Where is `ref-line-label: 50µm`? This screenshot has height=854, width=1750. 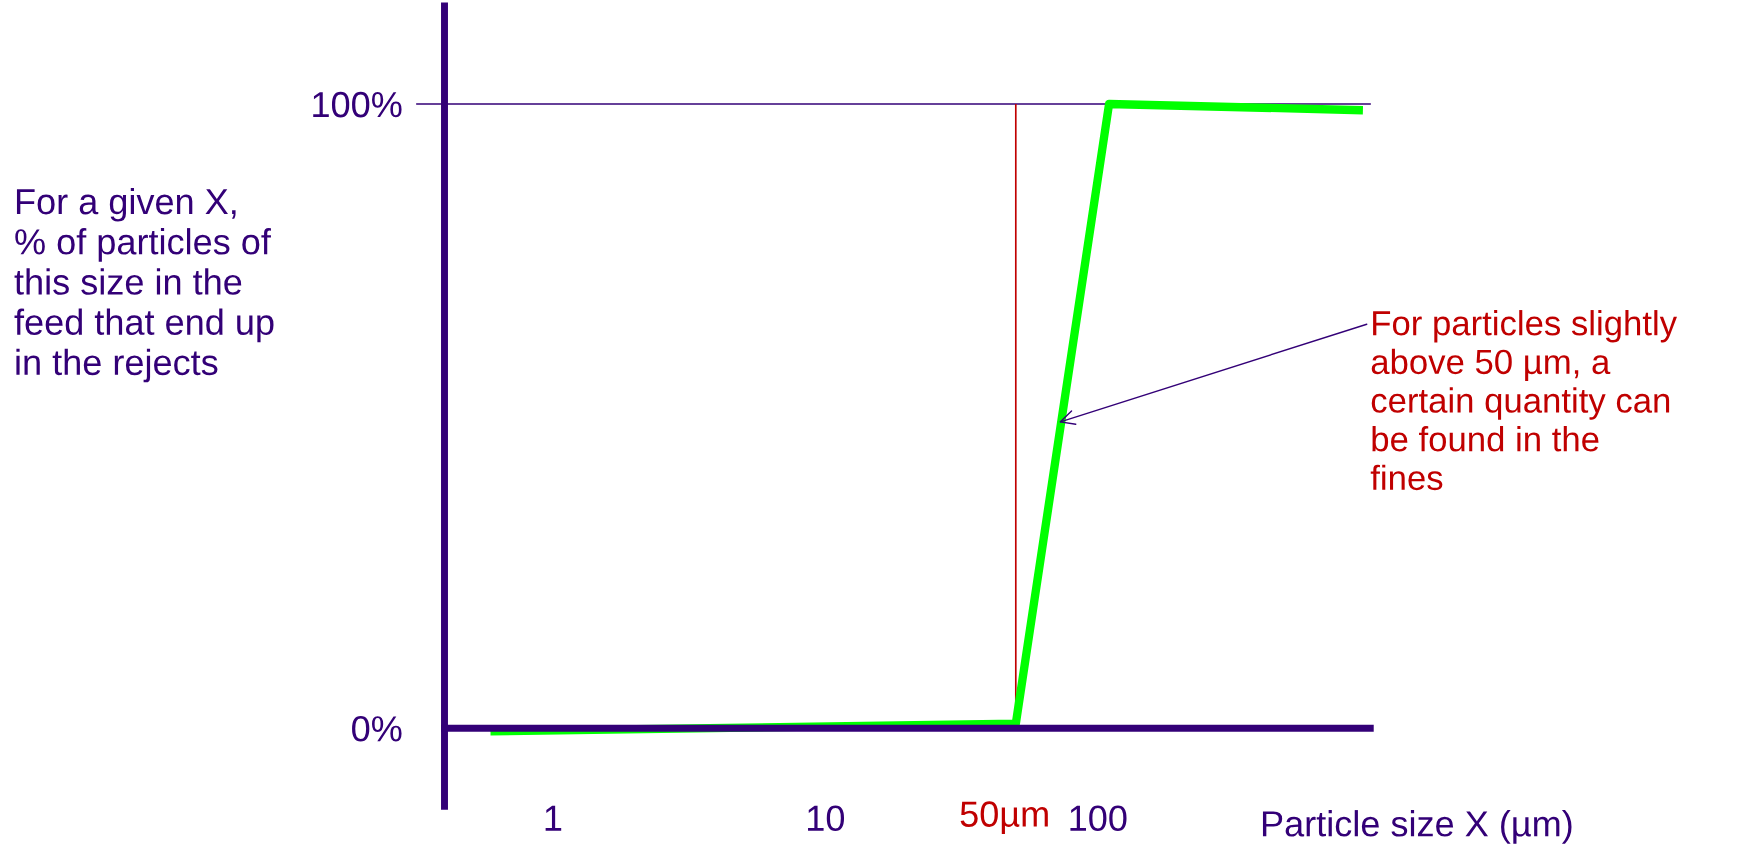
ref-line-label: 50µm is located at coordinates (1004, 818).